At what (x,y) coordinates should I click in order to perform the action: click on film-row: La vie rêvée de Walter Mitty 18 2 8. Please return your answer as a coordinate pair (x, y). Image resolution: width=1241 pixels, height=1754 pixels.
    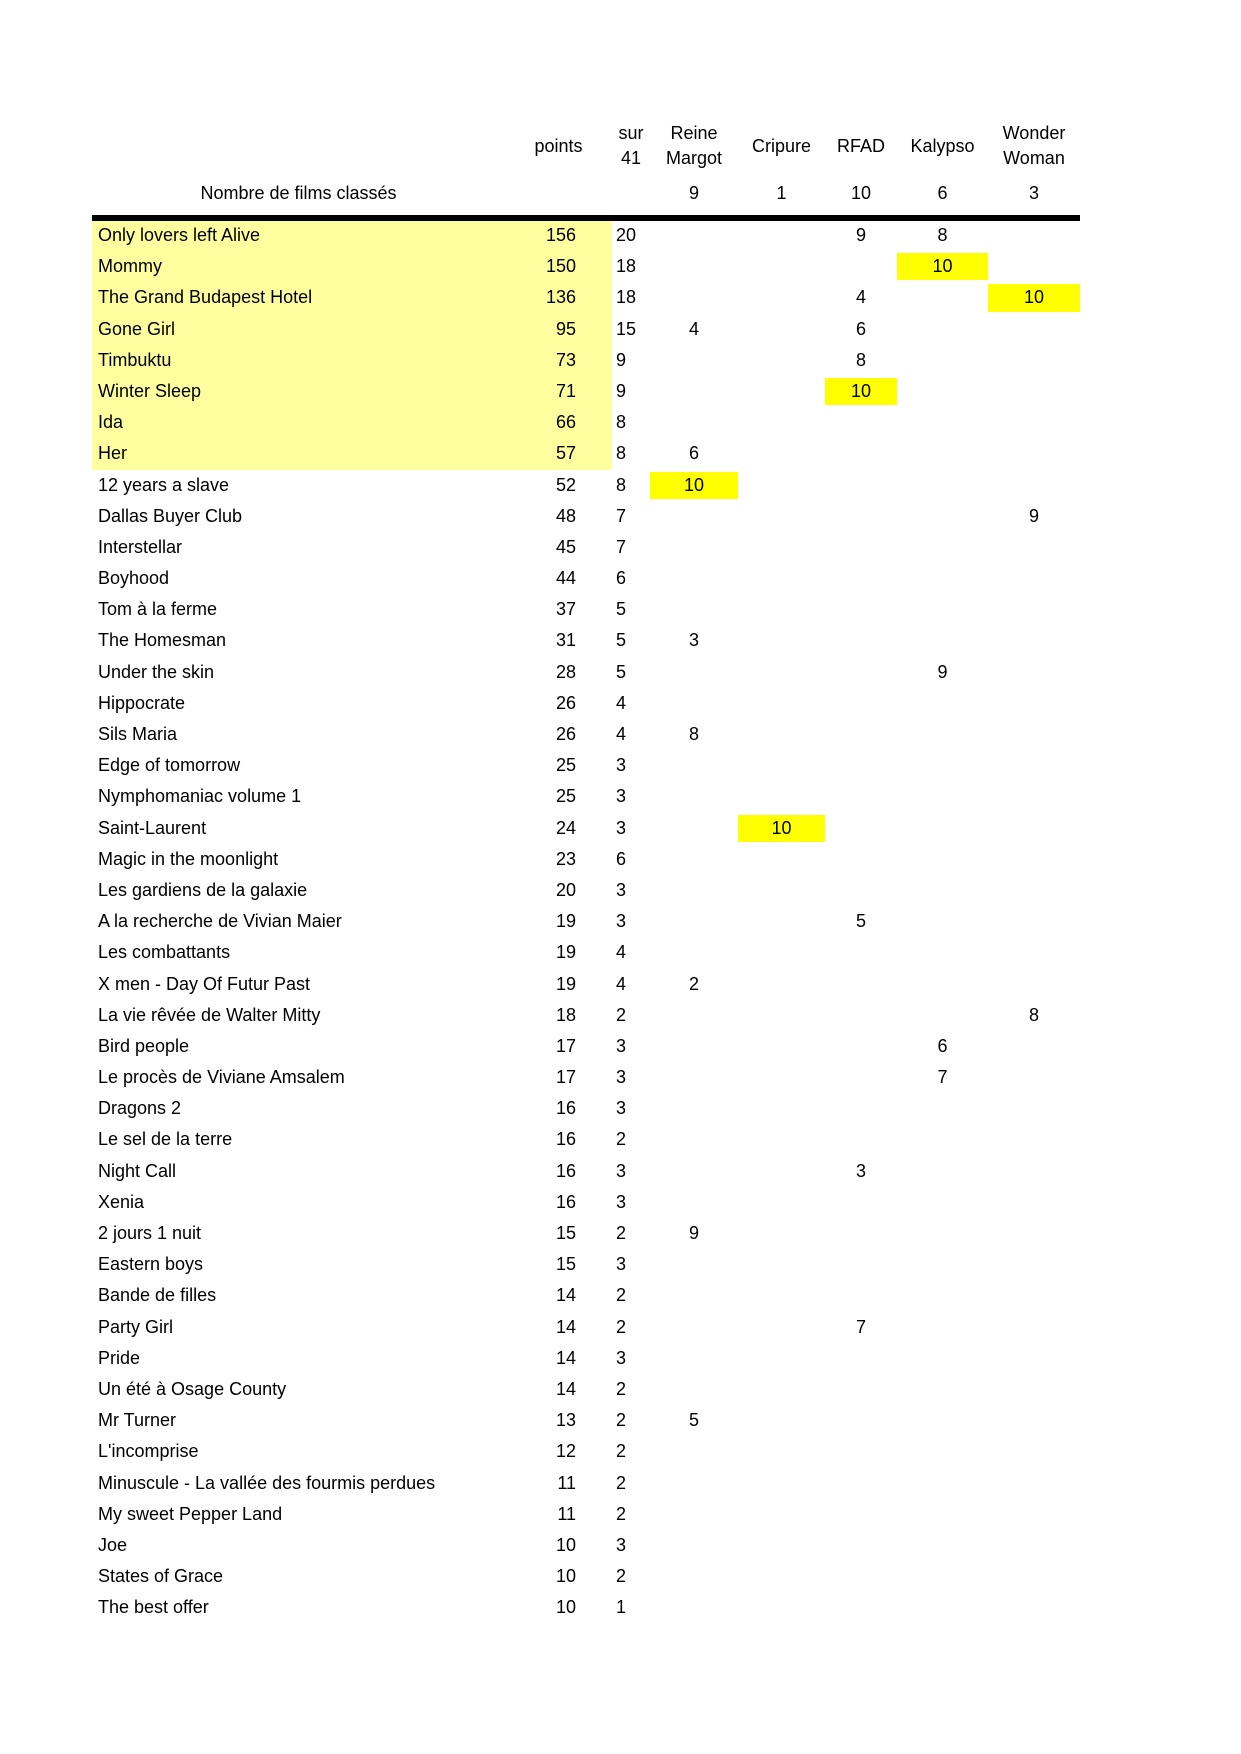
    Looking at the image, I should click on (586, 1015).